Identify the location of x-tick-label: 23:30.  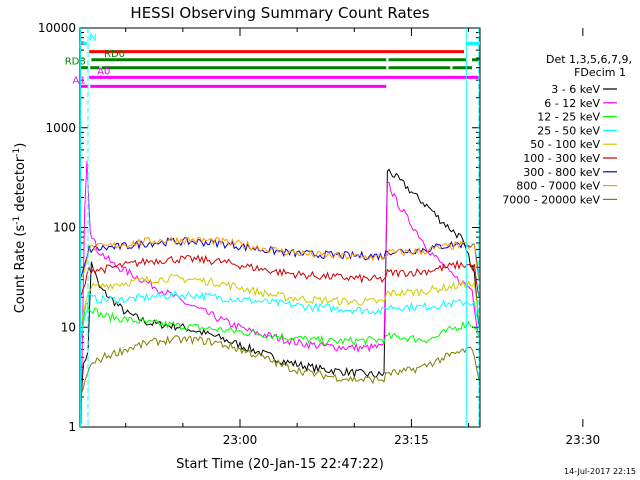
(583, 440).